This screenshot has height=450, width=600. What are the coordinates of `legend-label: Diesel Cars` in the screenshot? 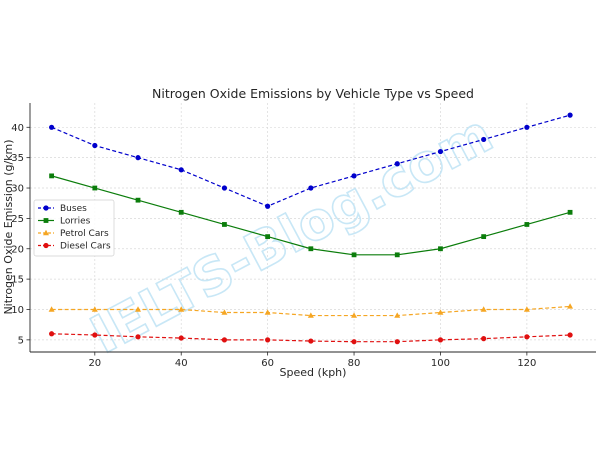 It's located at (85, 247).